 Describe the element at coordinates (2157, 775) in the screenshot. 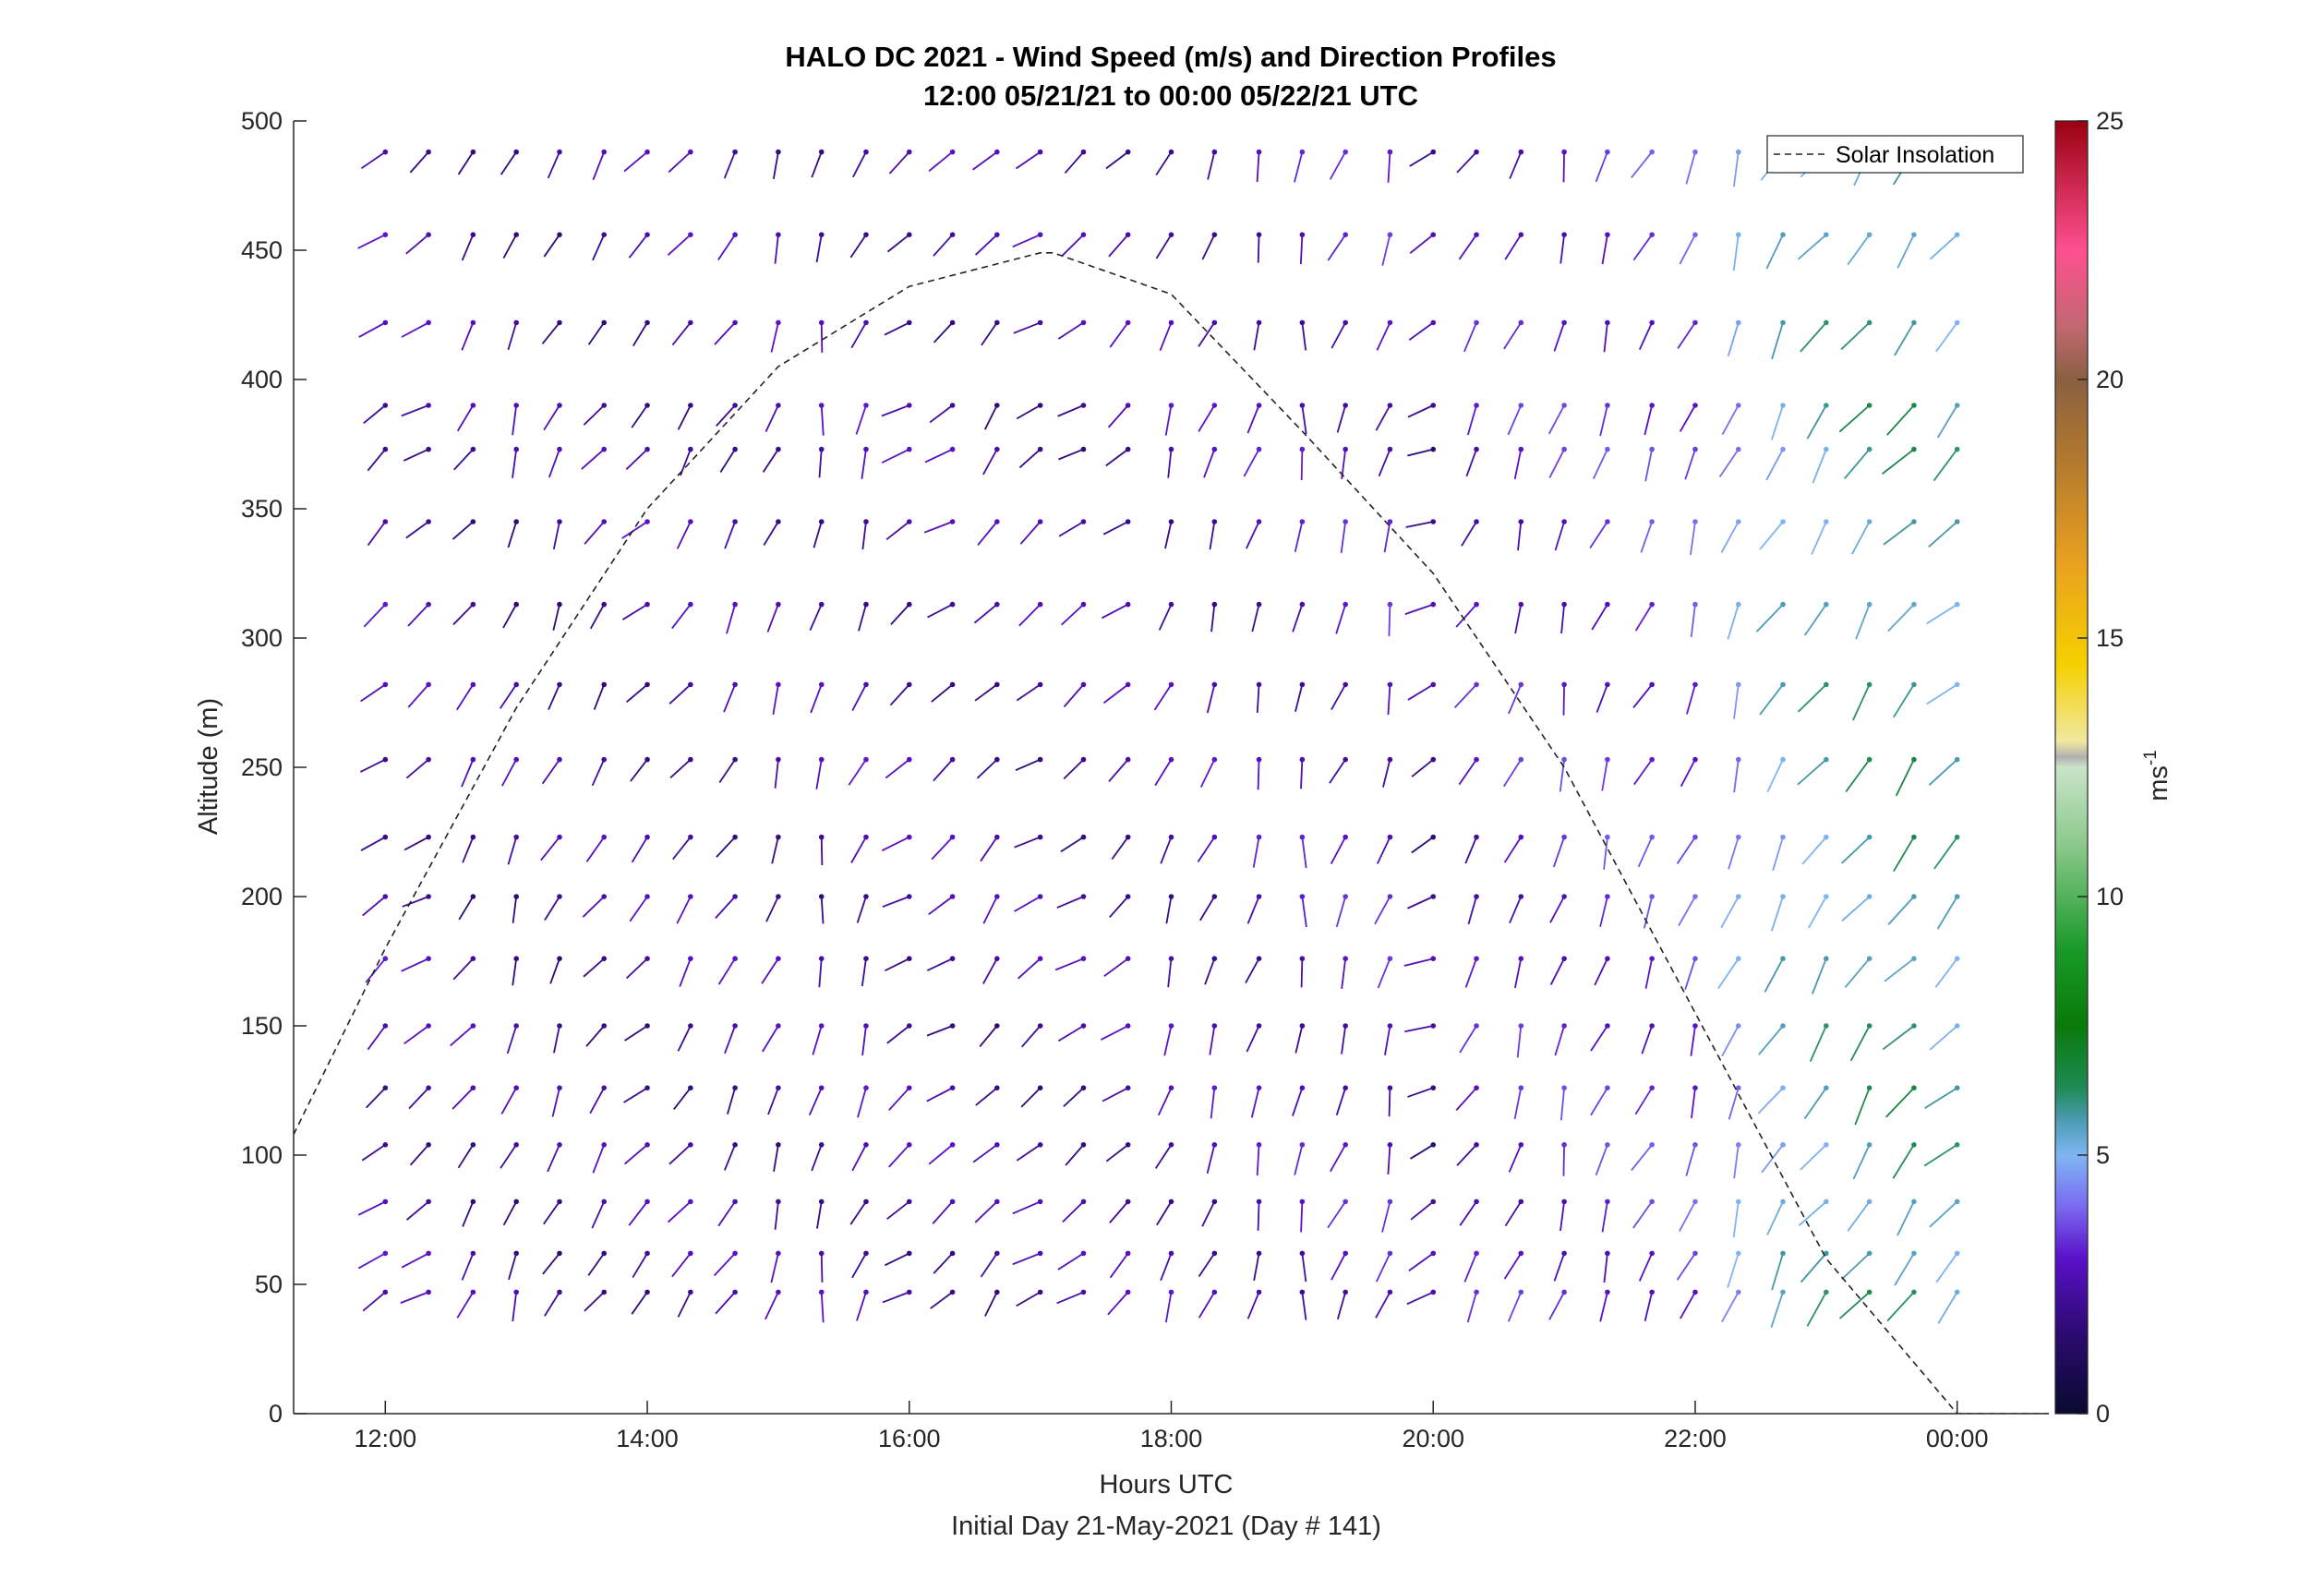

I see `colorbar-label: ms-1` at that location.